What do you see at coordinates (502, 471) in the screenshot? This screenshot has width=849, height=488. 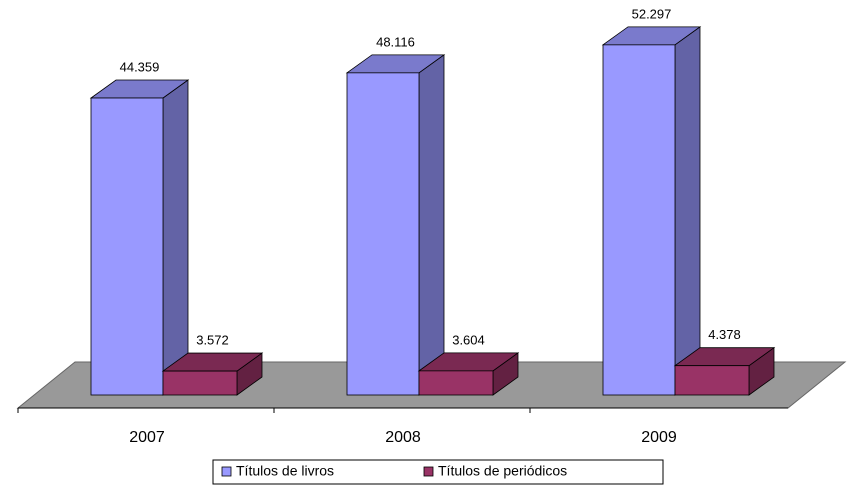 I see `legend-label: Títulos de periódicos` at bounding box center [502, 471].